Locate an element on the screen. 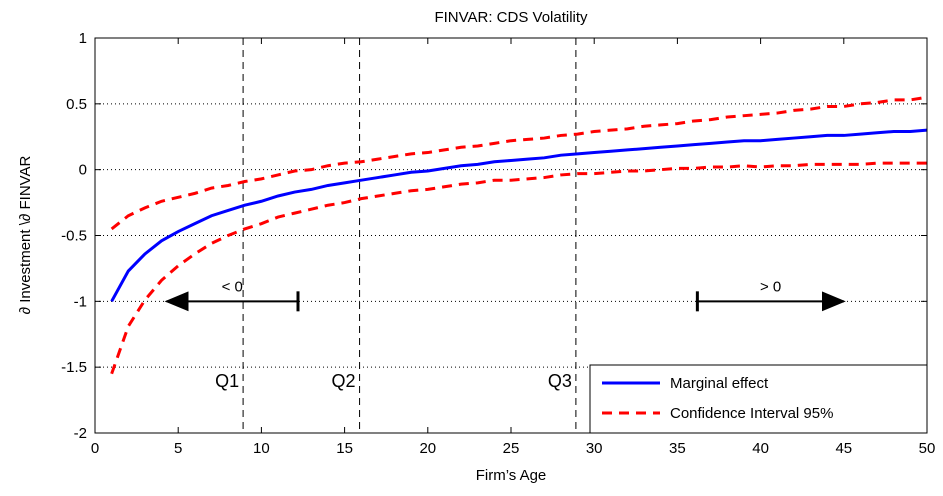 This screenshot has width=943, height=496. x-tick-label: 5 is located at coordinates (178, 448).